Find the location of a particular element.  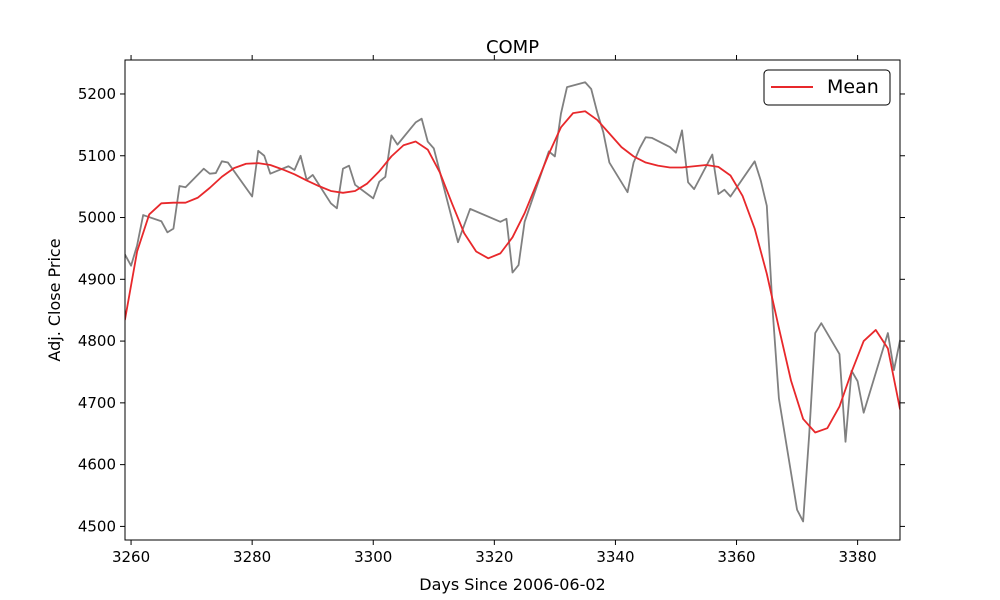

legend-box is located at coordinates (827, 87).